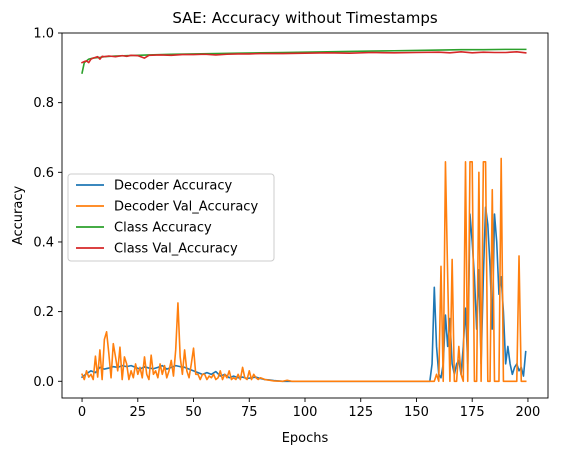 Image resolution: width=567 pixels, height=455 pixels. What do you see at coordinates (305, 438) in the screenshot?
I see `x-axis-label: Epochs` at bounding box center [305, 438].